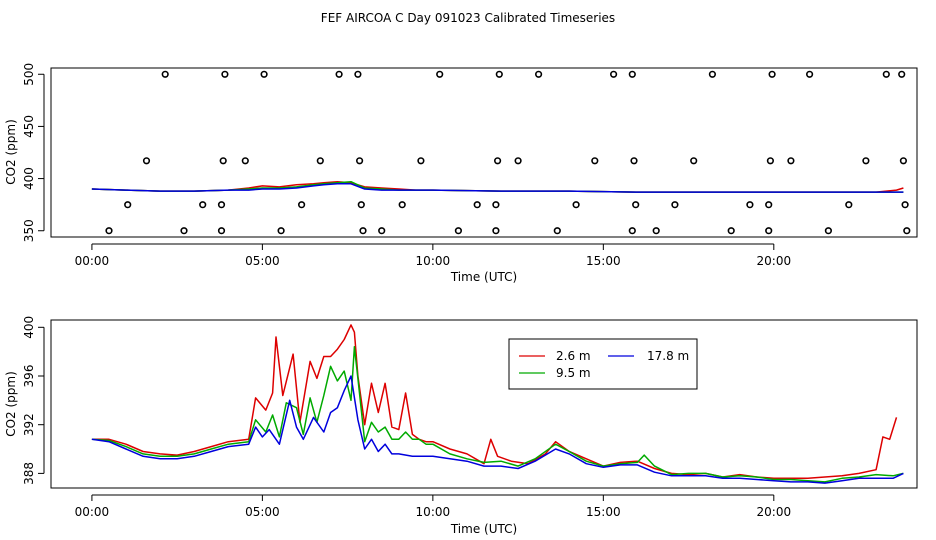 The image size is (936, 540). I want to click on top-x-tick-label: 15:00, so click(603, 261).